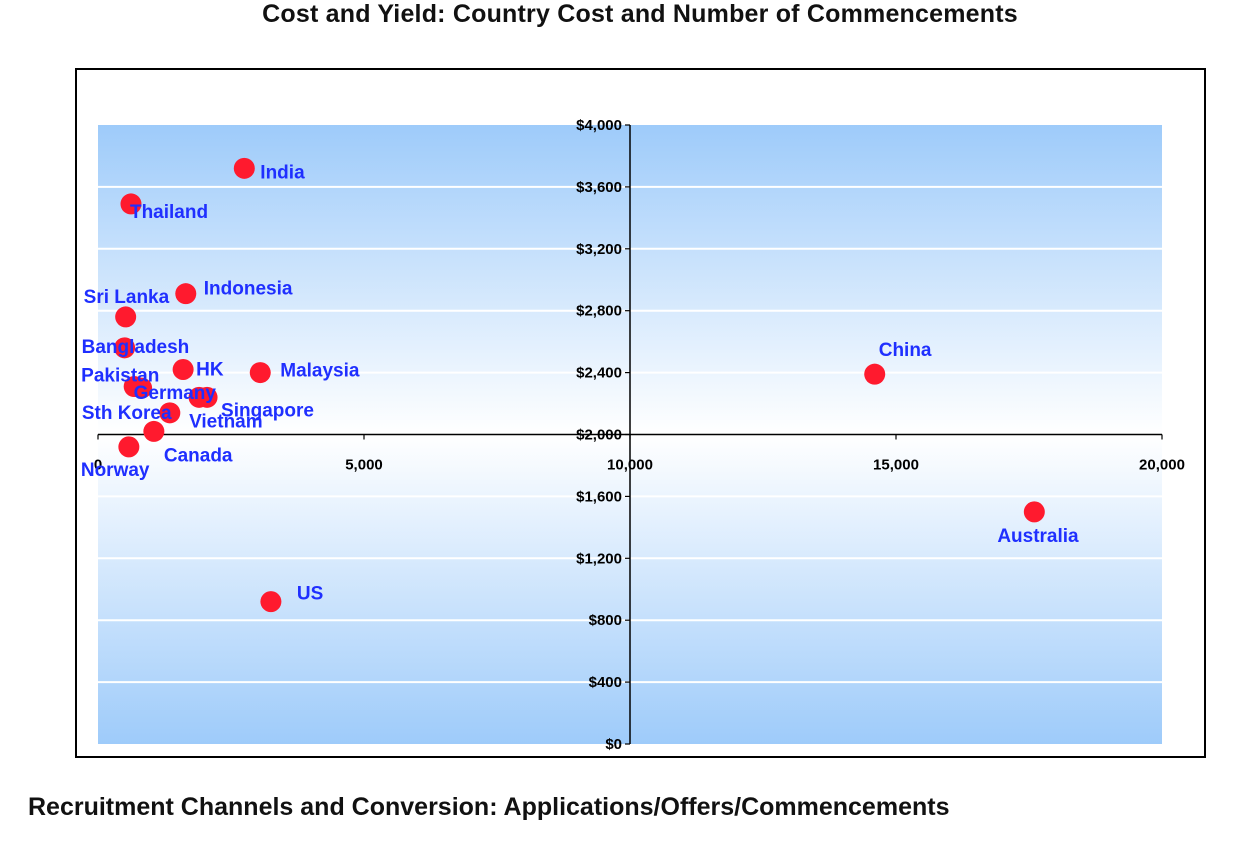 The height and width of the screenshot is (844, 1256). I want to click on point-label: Bangladesh, so click(136, 347).